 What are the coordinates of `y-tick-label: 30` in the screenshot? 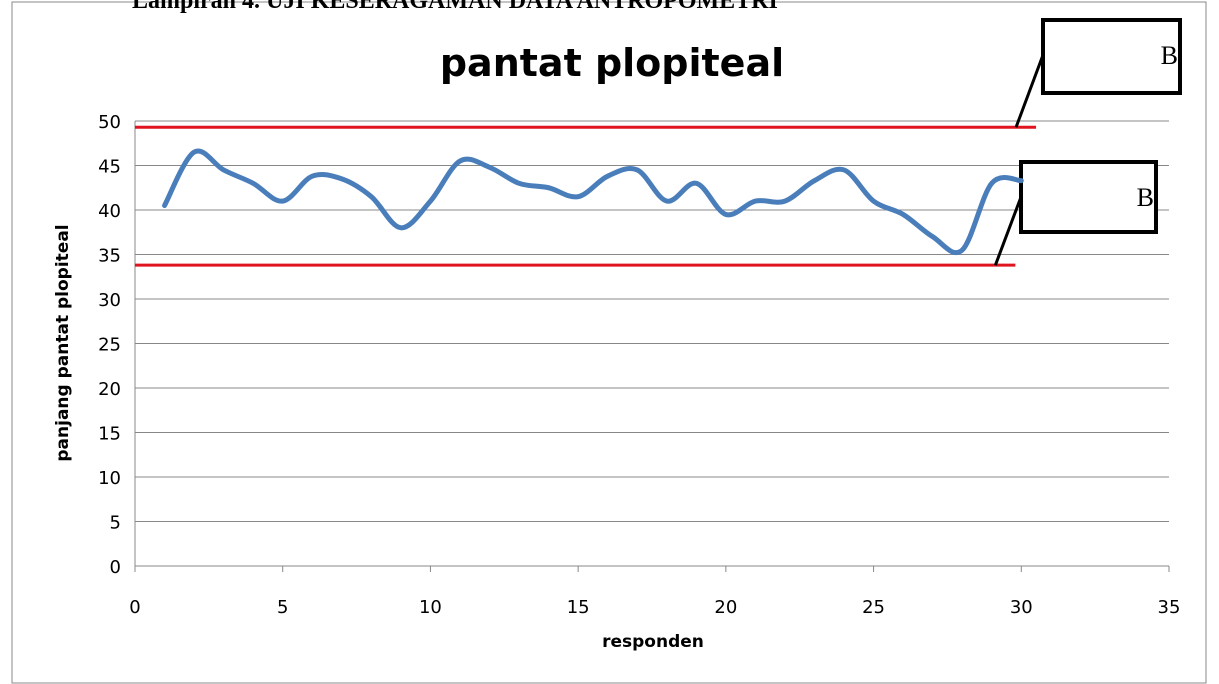 It's located at (109, 300).